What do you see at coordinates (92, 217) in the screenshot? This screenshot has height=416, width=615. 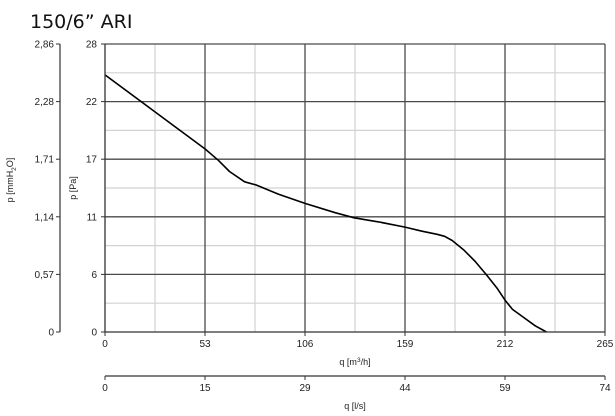 I see `y-tick-label: 11` at bounding box center [92, 217].